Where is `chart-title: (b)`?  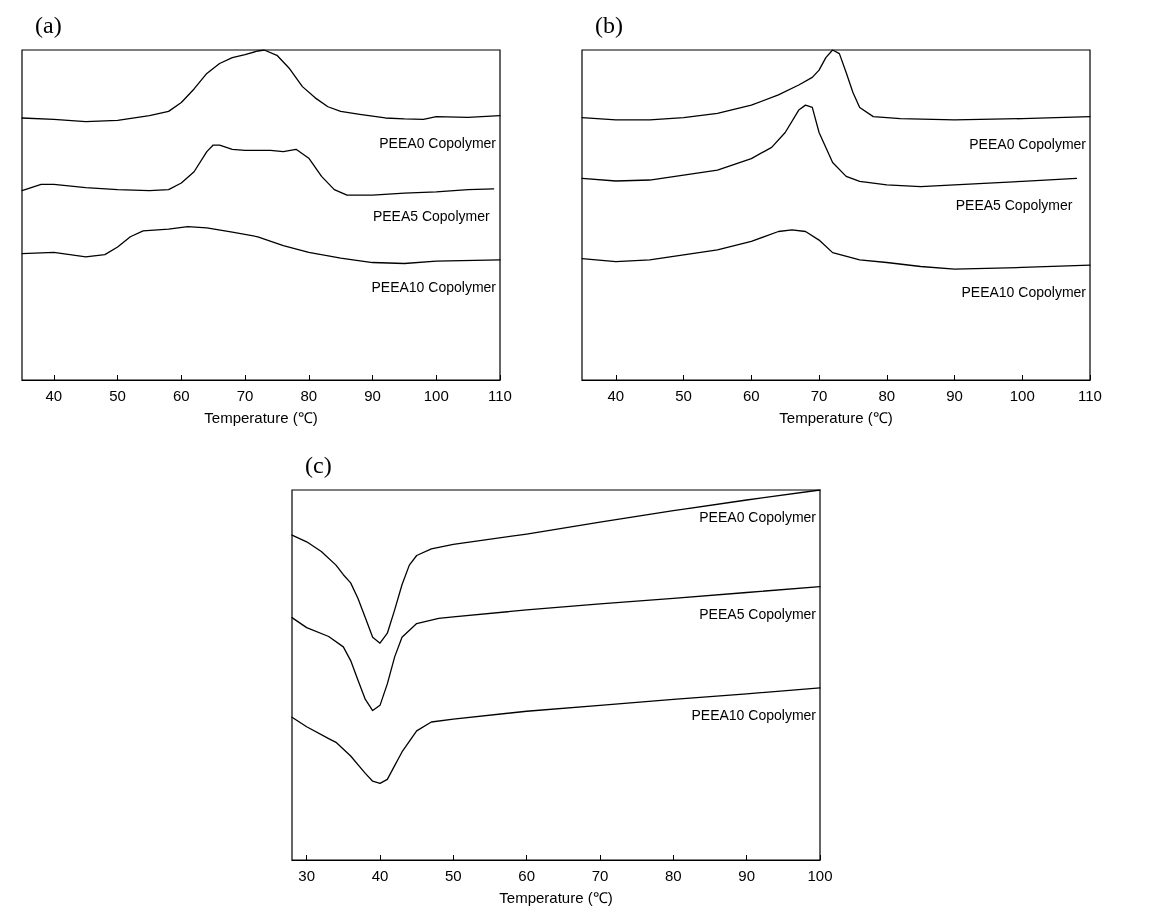
chart-title: (b) is located at coordinates (609, 25).